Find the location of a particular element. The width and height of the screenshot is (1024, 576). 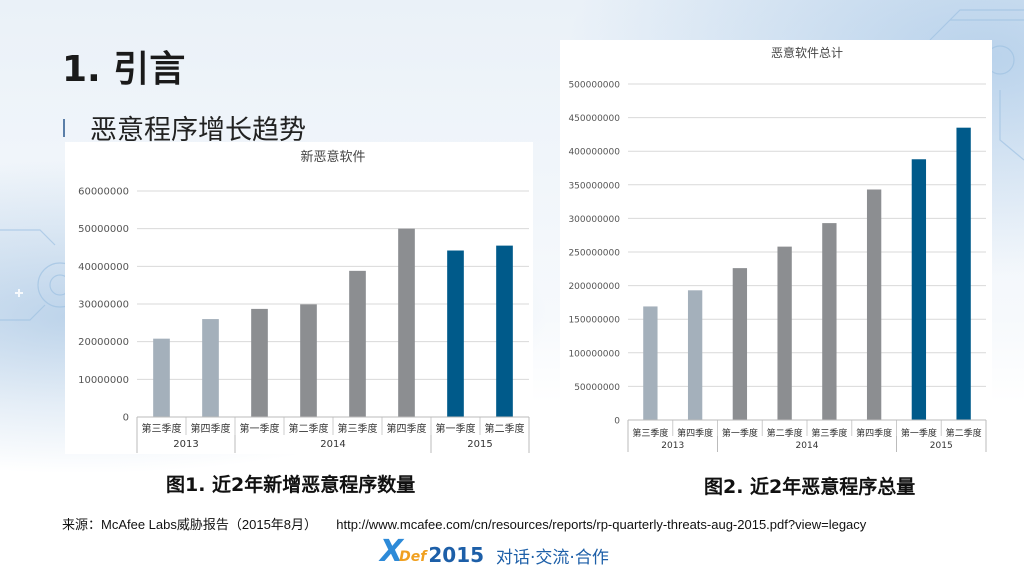

y-tick-label: 250000000 is located at coordinates (594, 254).